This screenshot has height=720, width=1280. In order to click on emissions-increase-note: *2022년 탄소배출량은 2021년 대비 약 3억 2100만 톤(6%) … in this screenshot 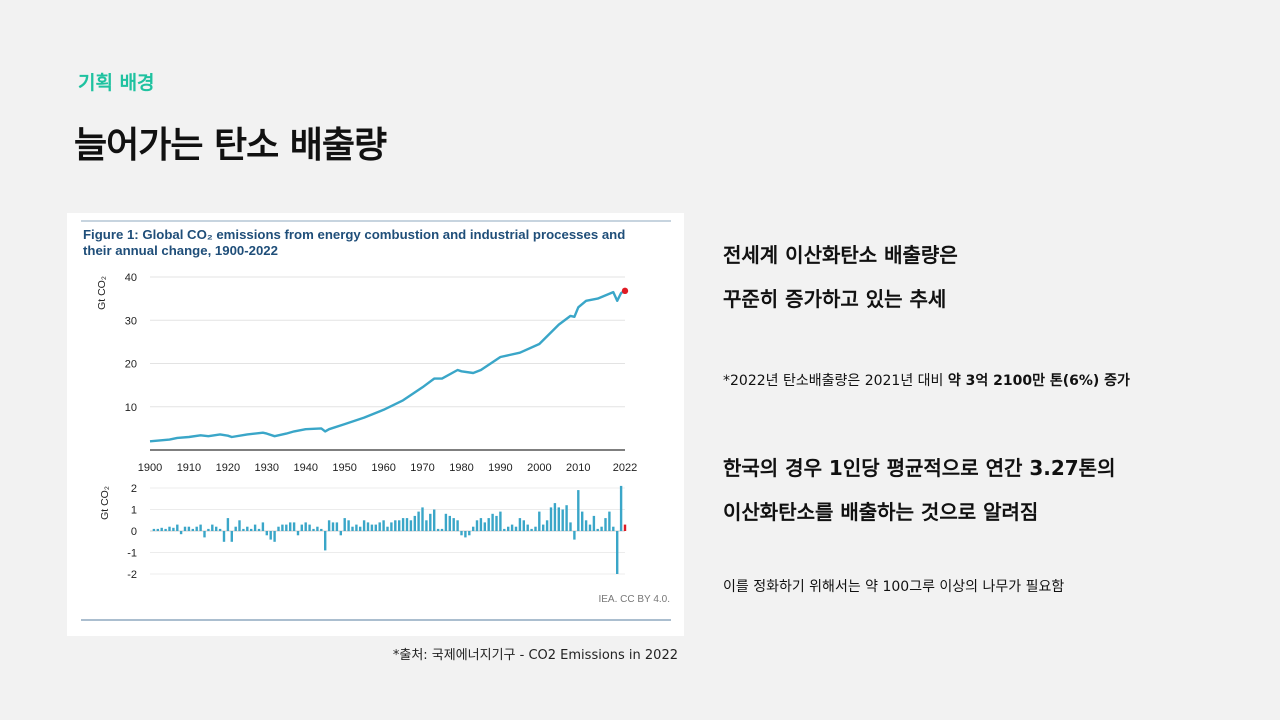, I will do `click(926, 380)`.